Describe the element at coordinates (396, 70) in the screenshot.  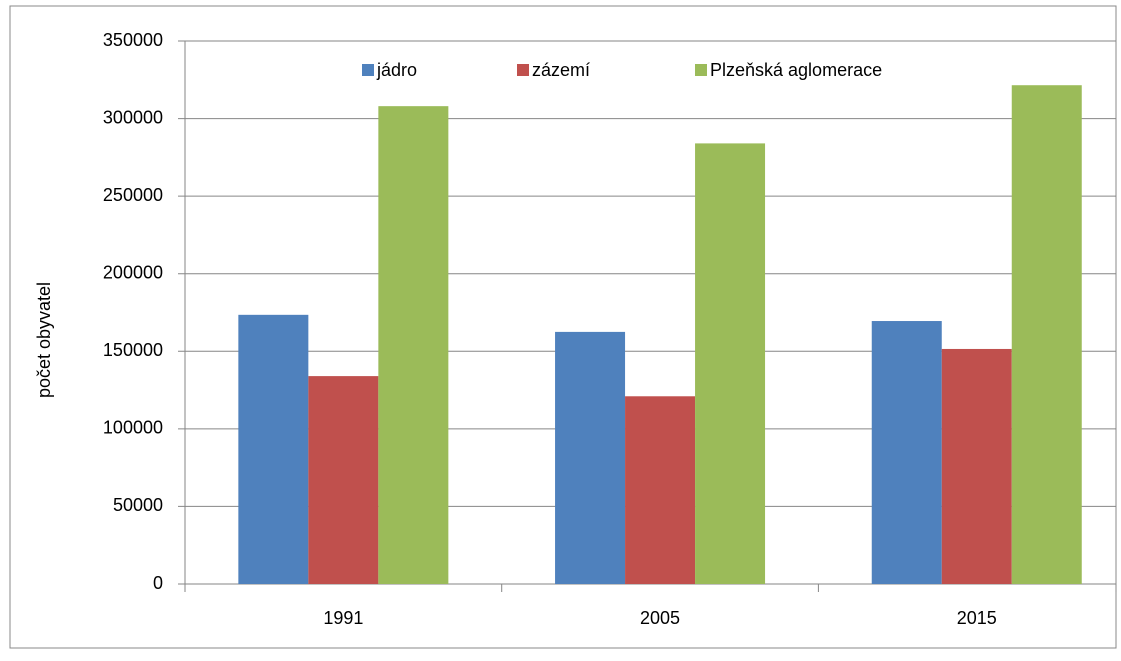
I see `legend-label: jádro` at that location.